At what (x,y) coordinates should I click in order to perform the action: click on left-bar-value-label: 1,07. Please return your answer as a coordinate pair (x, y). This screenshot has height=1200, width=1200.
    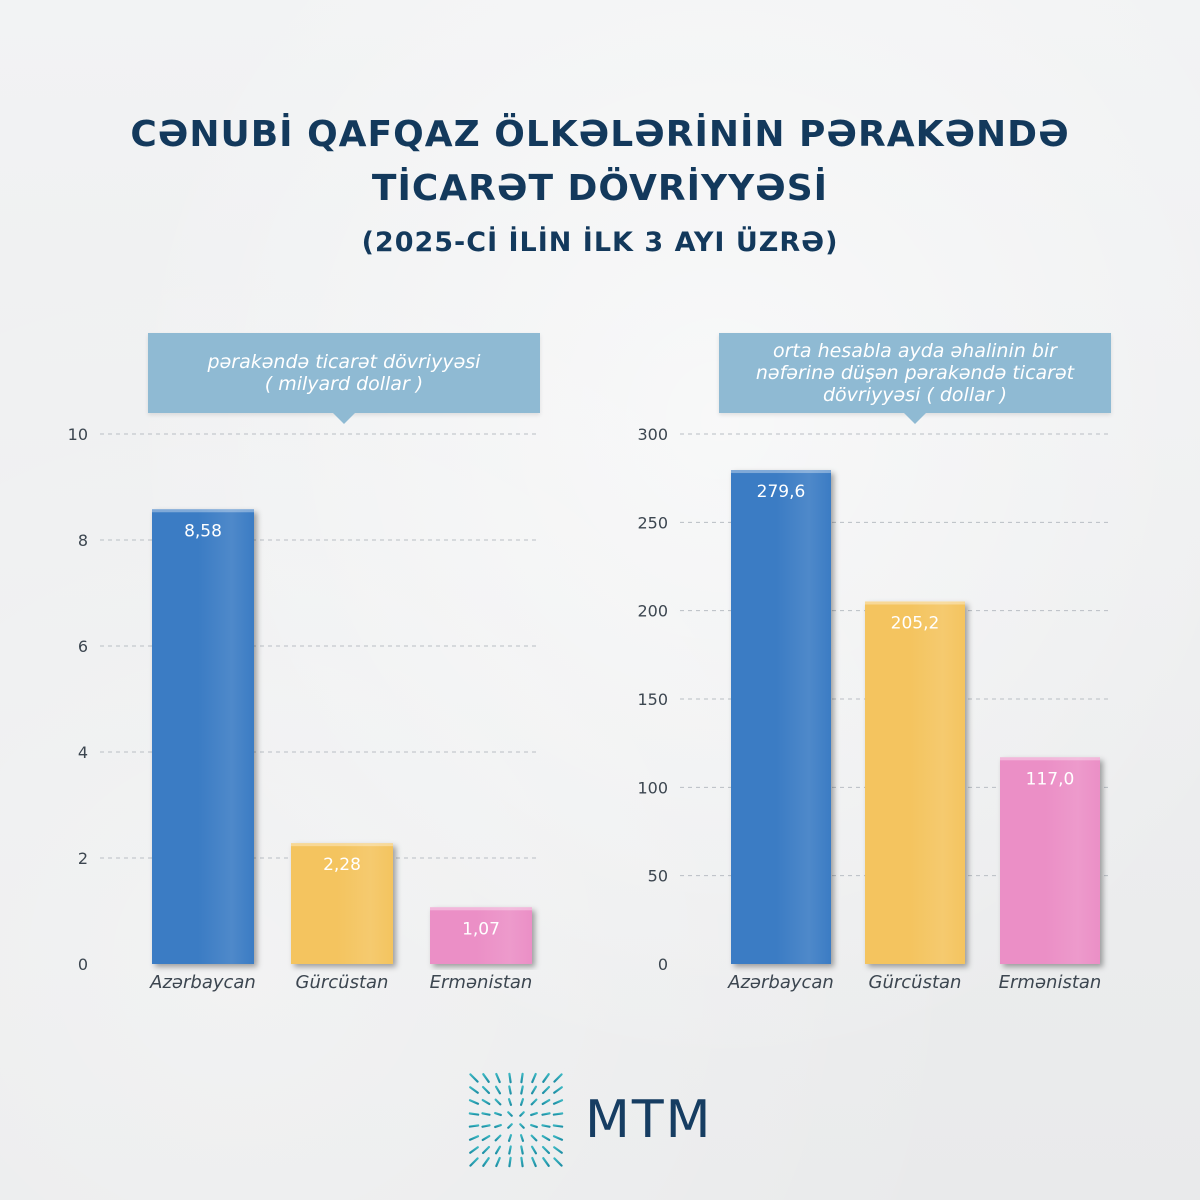
    Looking at the image, I should click on (481, 929).